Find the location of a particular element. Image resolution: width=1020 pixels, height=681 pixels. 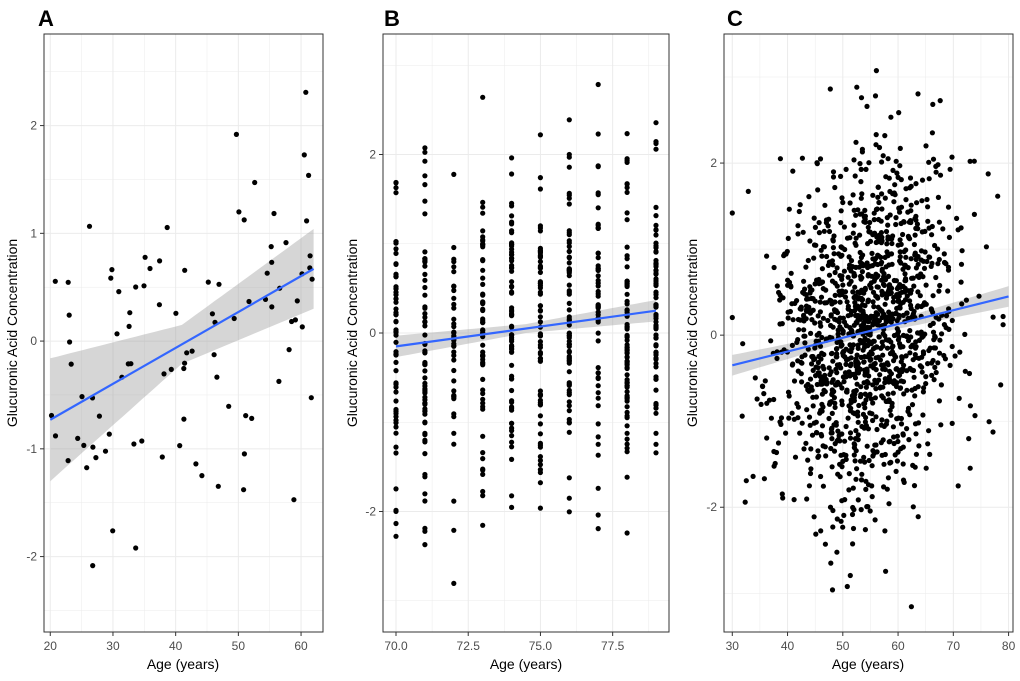

panel-a-x-tick-label: 40 is located at coordinates (176, 646).